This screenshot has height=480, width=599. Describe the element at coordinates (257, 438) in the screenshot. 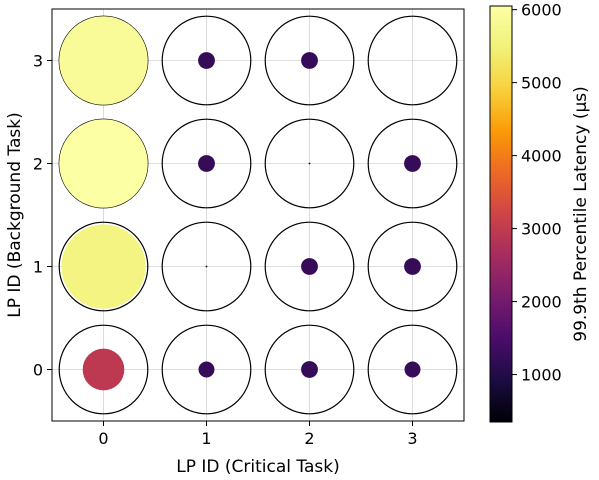

I see `x-axis-ticks: 0 1 2 3` at that location.